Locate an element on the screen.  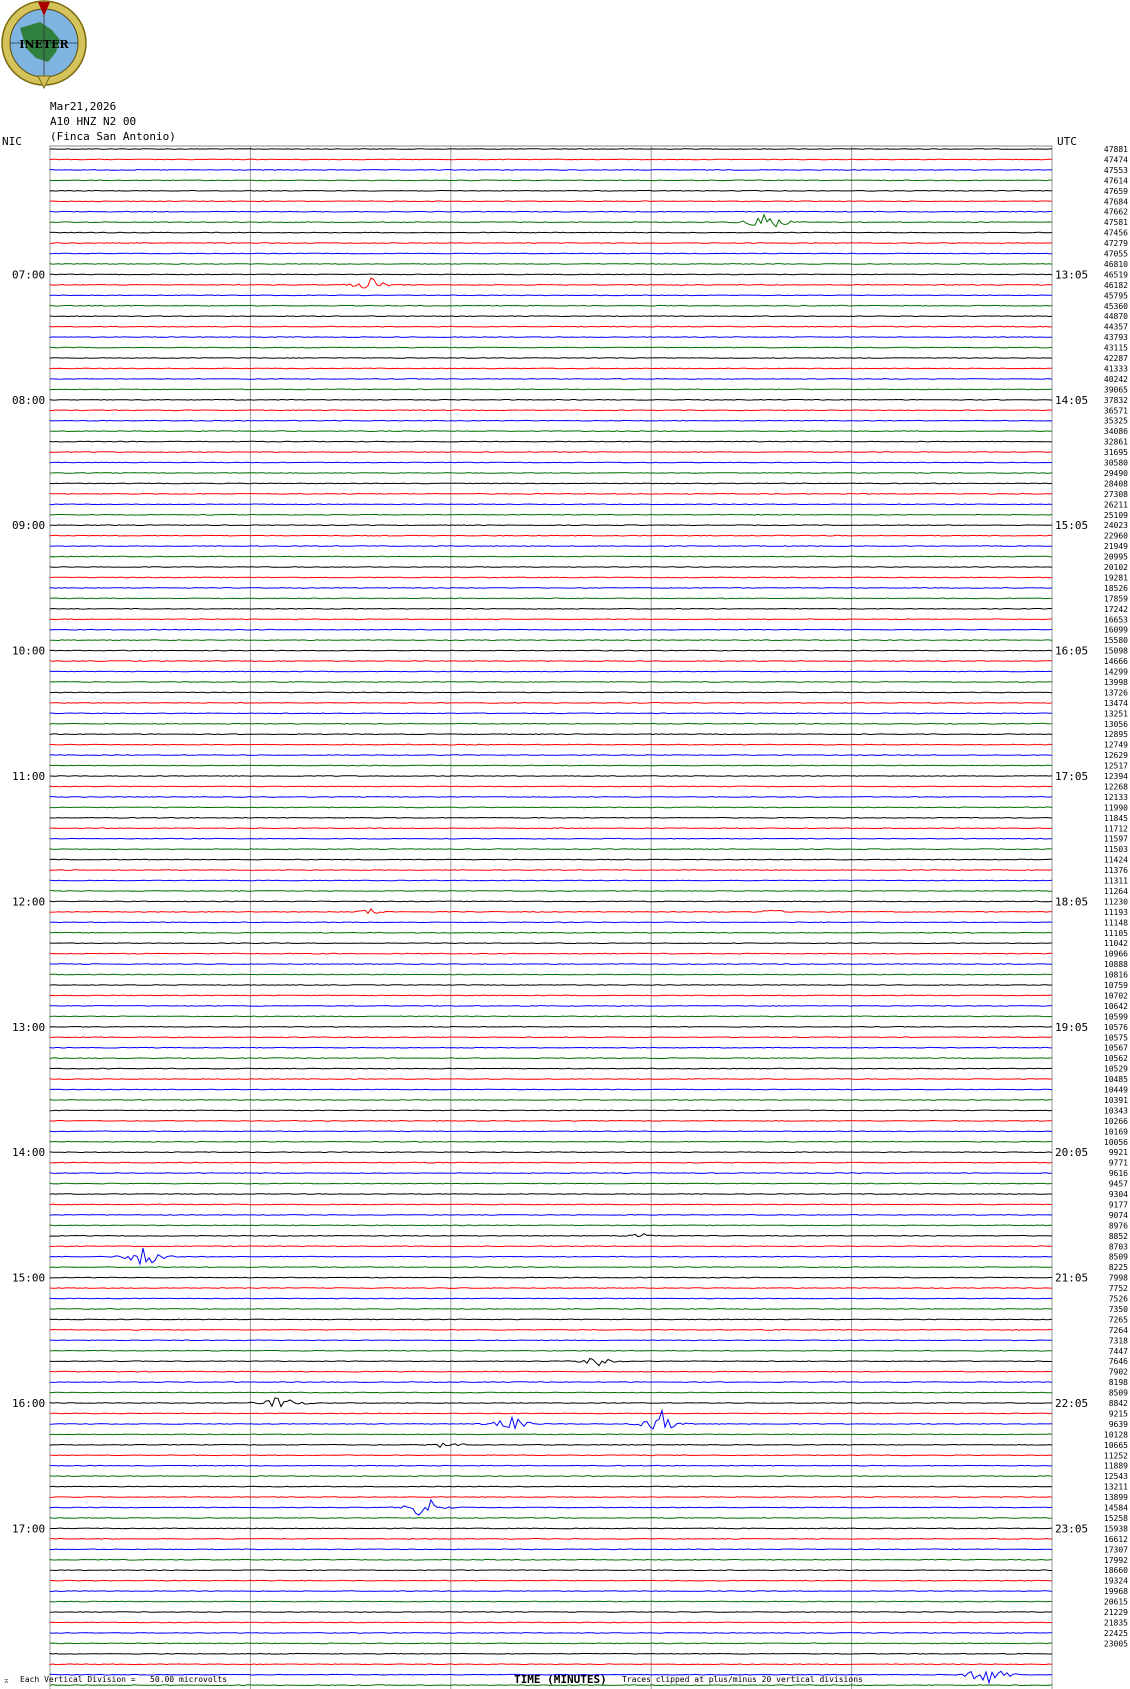
trace-count-label: 10128 is located at coordinates (1116, 1434).